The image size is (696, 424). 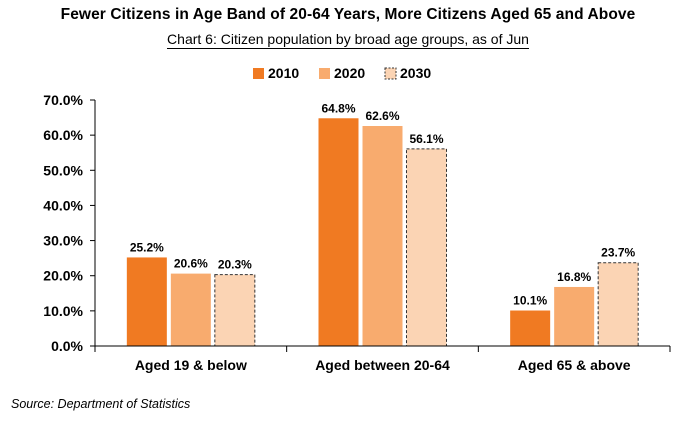 What do you see at coordinates (426, 139) in the screenshot?
I see `data-label: 56.1%` at bounding box center [426, 139].